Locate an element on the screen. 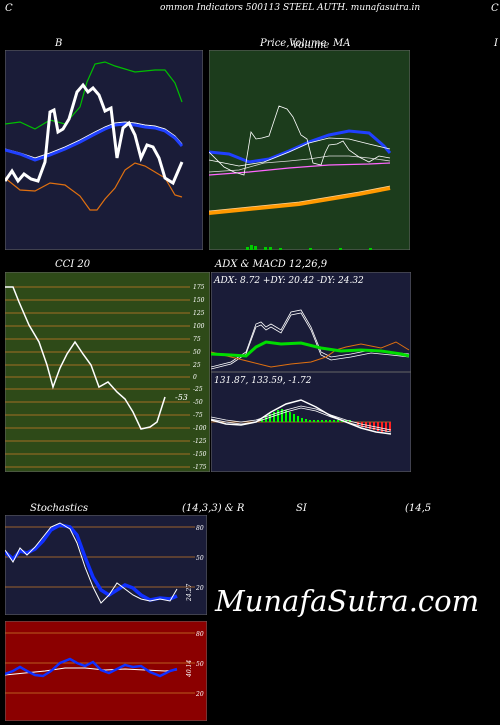 Image resolution: width=500 pixels, height=725 pixels. stochastics-chart: 80 50 20 24.27 is located at coordinates (106, 565).